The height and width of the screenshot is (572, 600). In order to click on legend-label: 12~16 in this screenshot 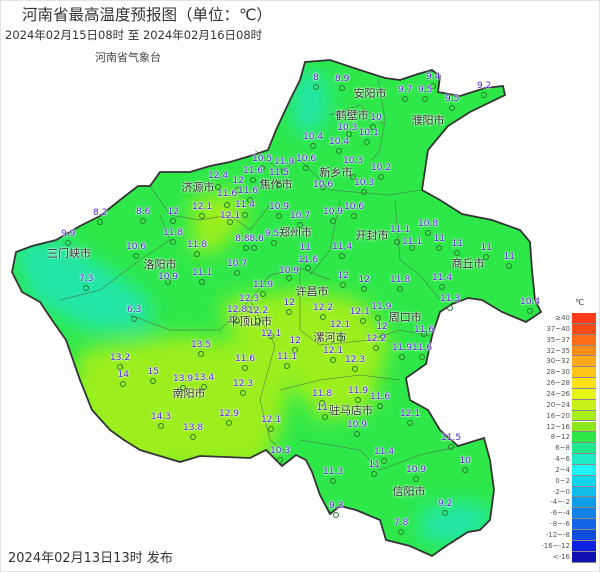, I will do `click(558, 426)`.